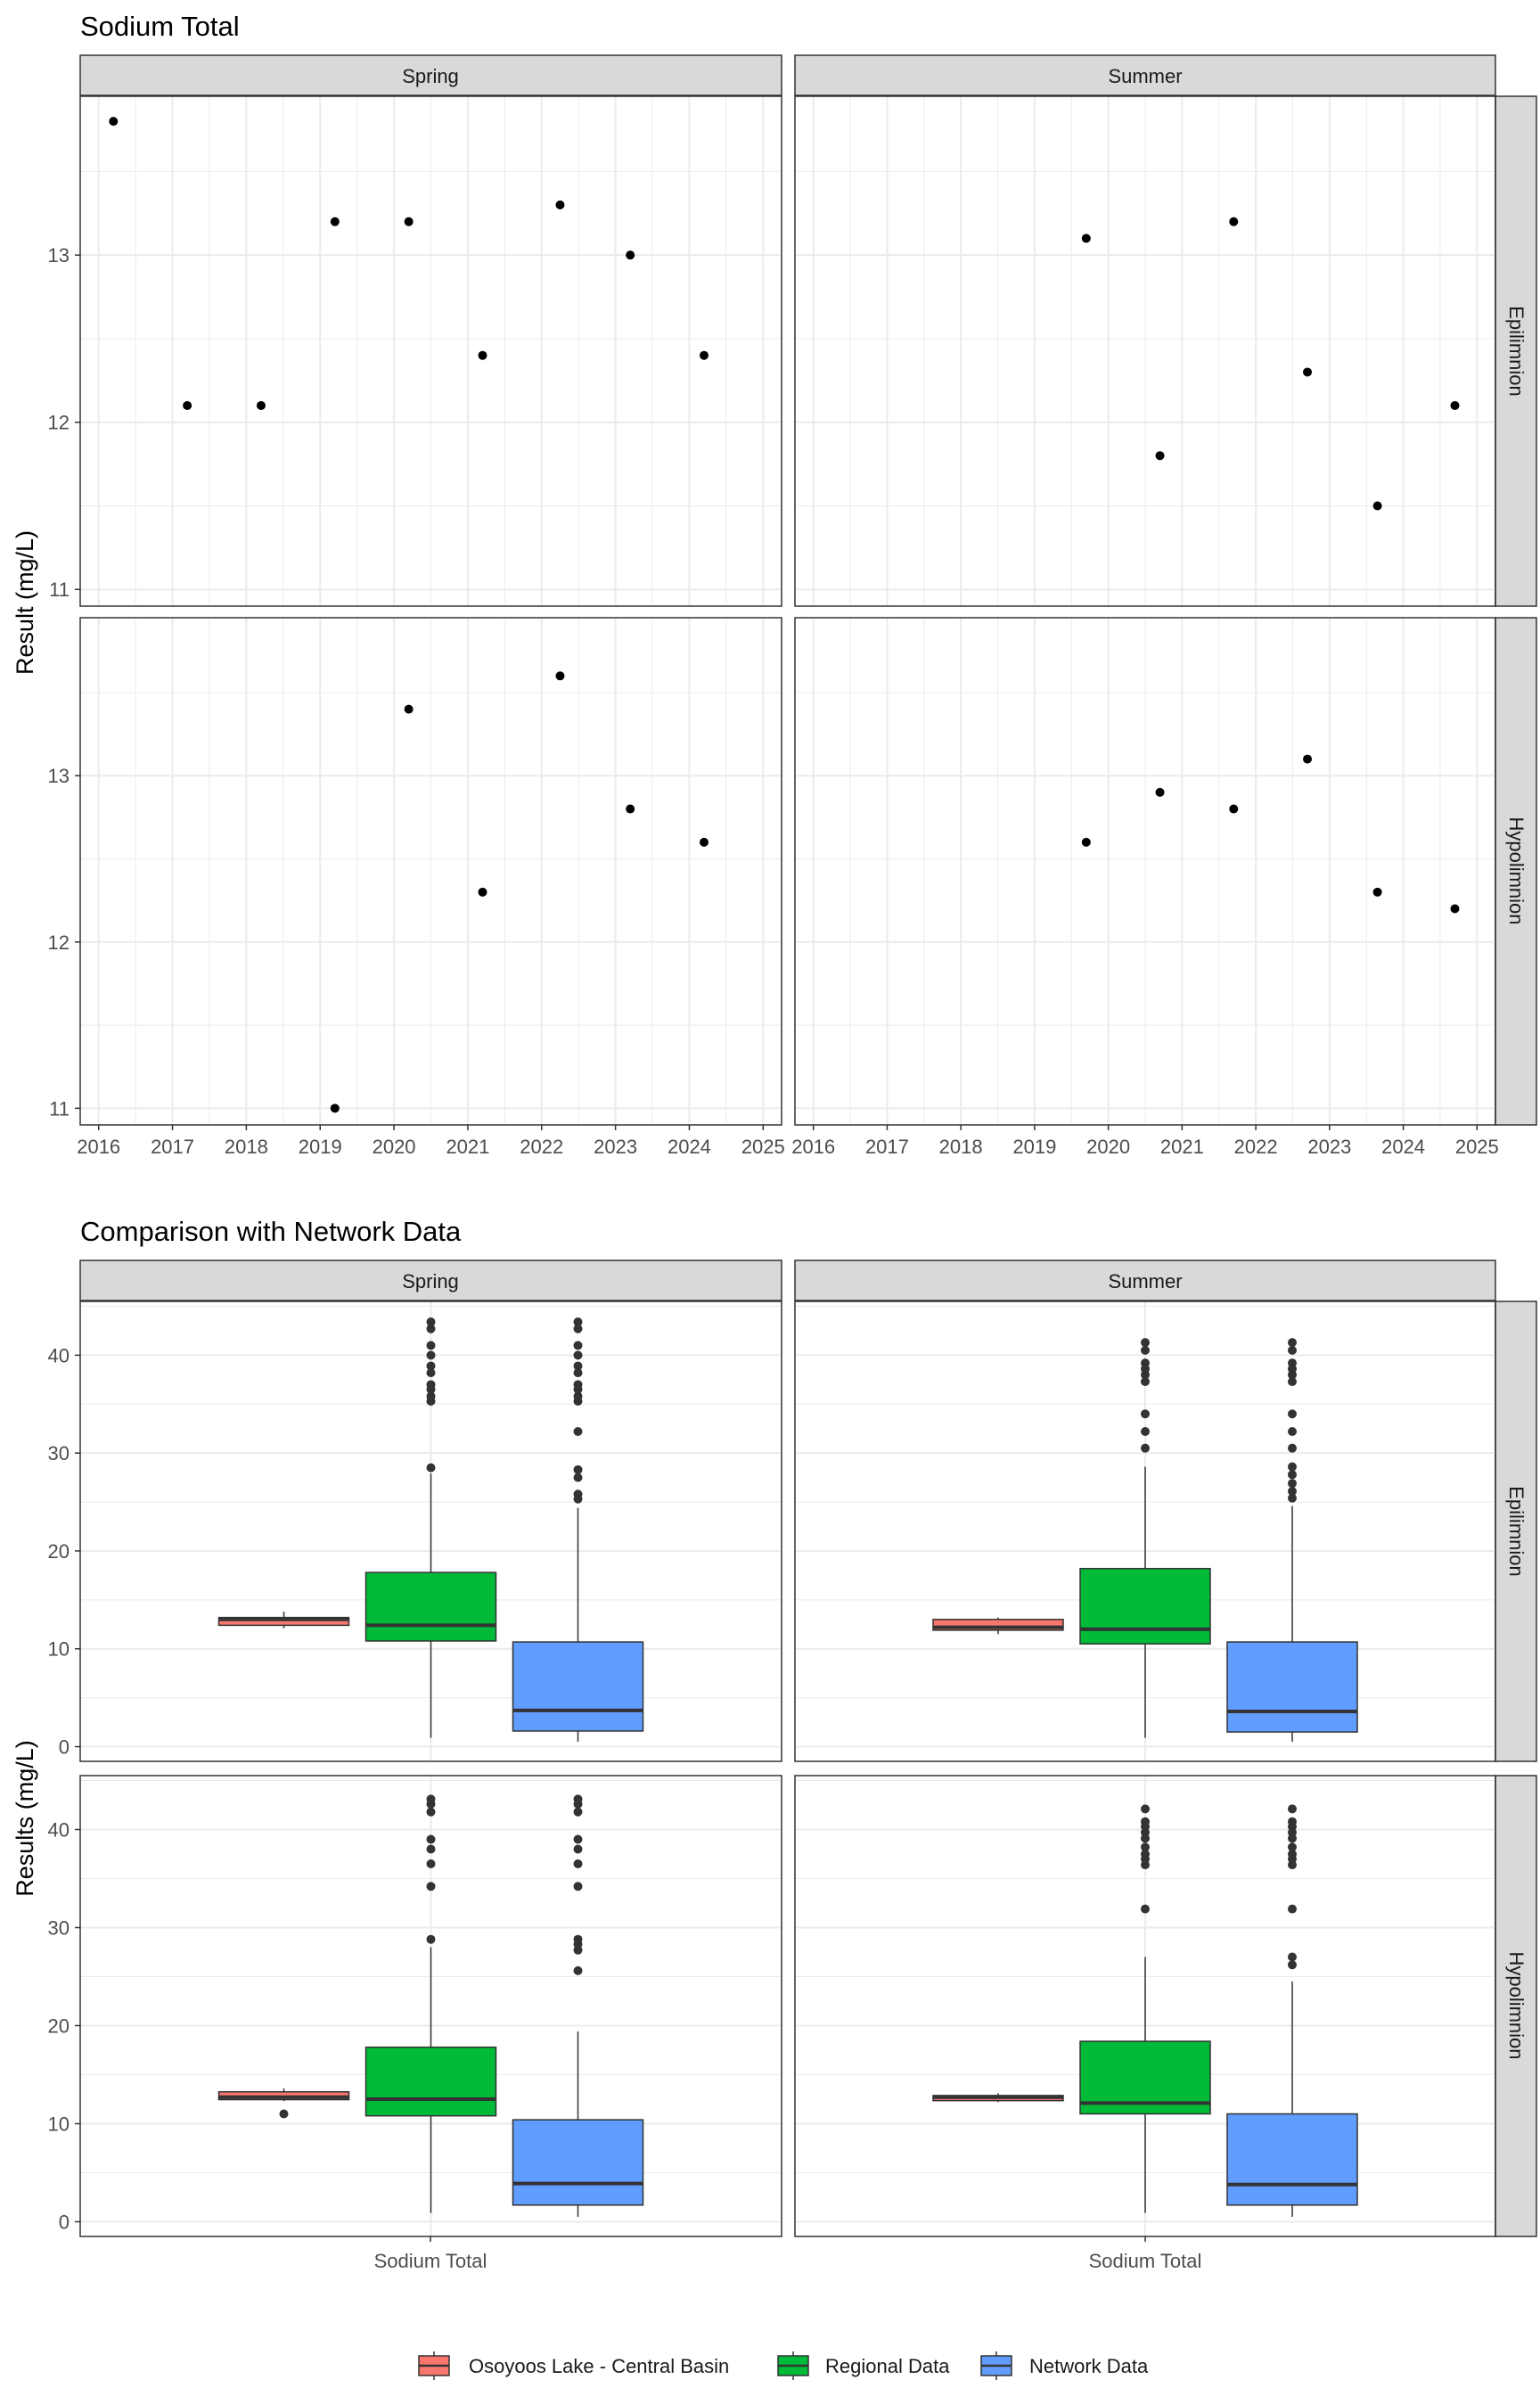  Describe the element at coordinates (1516, 351) in the screenshot. I see `scatter-strip-epilimnion` at that location.